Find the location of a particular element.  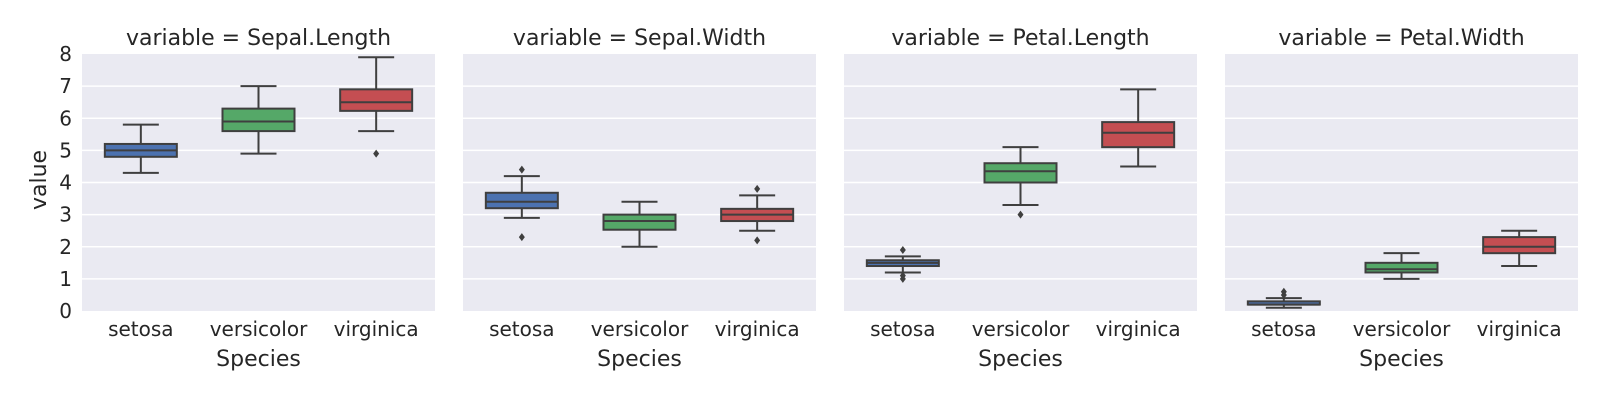

y-tick-label: 5 is located at coordinates (65, 150).